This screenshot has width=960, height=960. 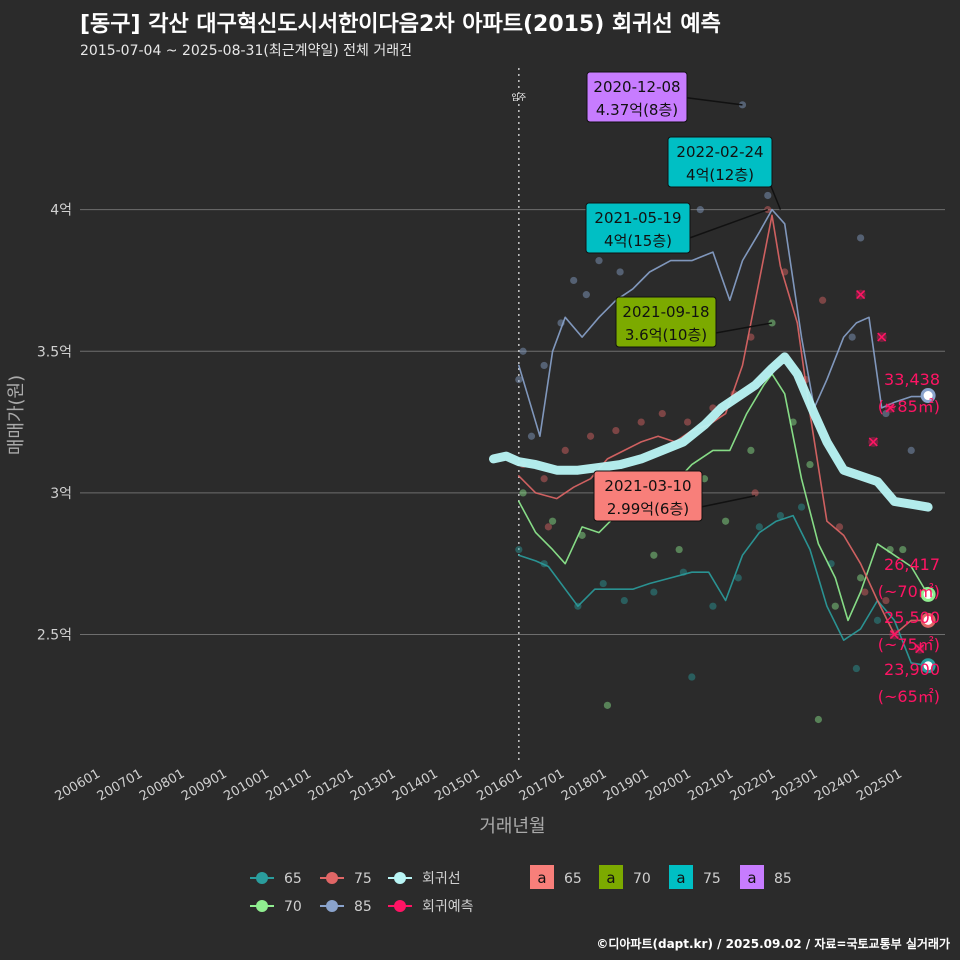 I want to click on x-tick-label: 202101, so click(x=711, y=785).